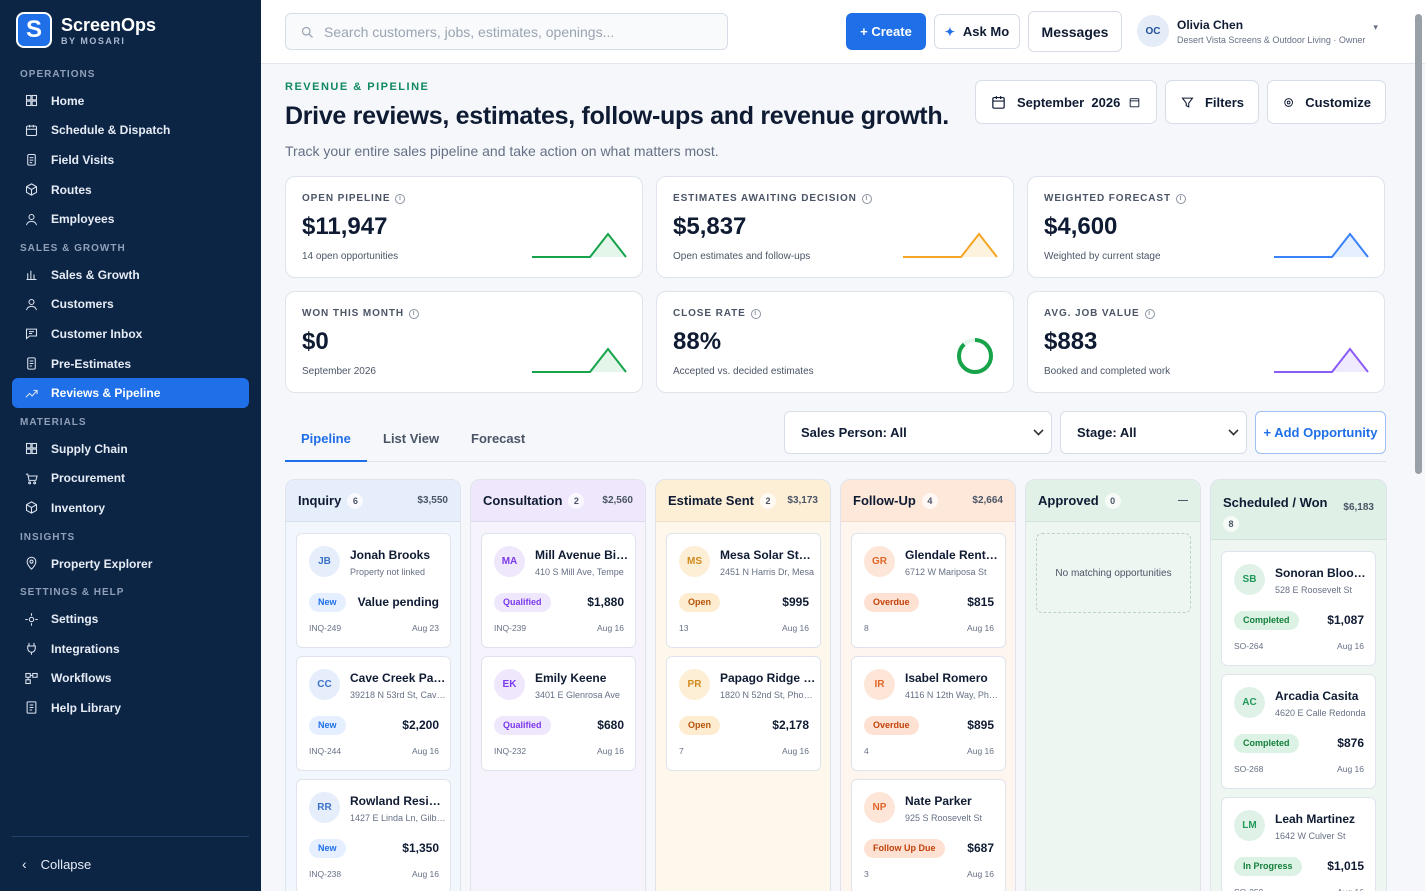 This screenshot has width=1425, height=891. I want to click on kpi-card-won-this-month: WON THIS MONTH i $0 September 2026, so click(464, 342).